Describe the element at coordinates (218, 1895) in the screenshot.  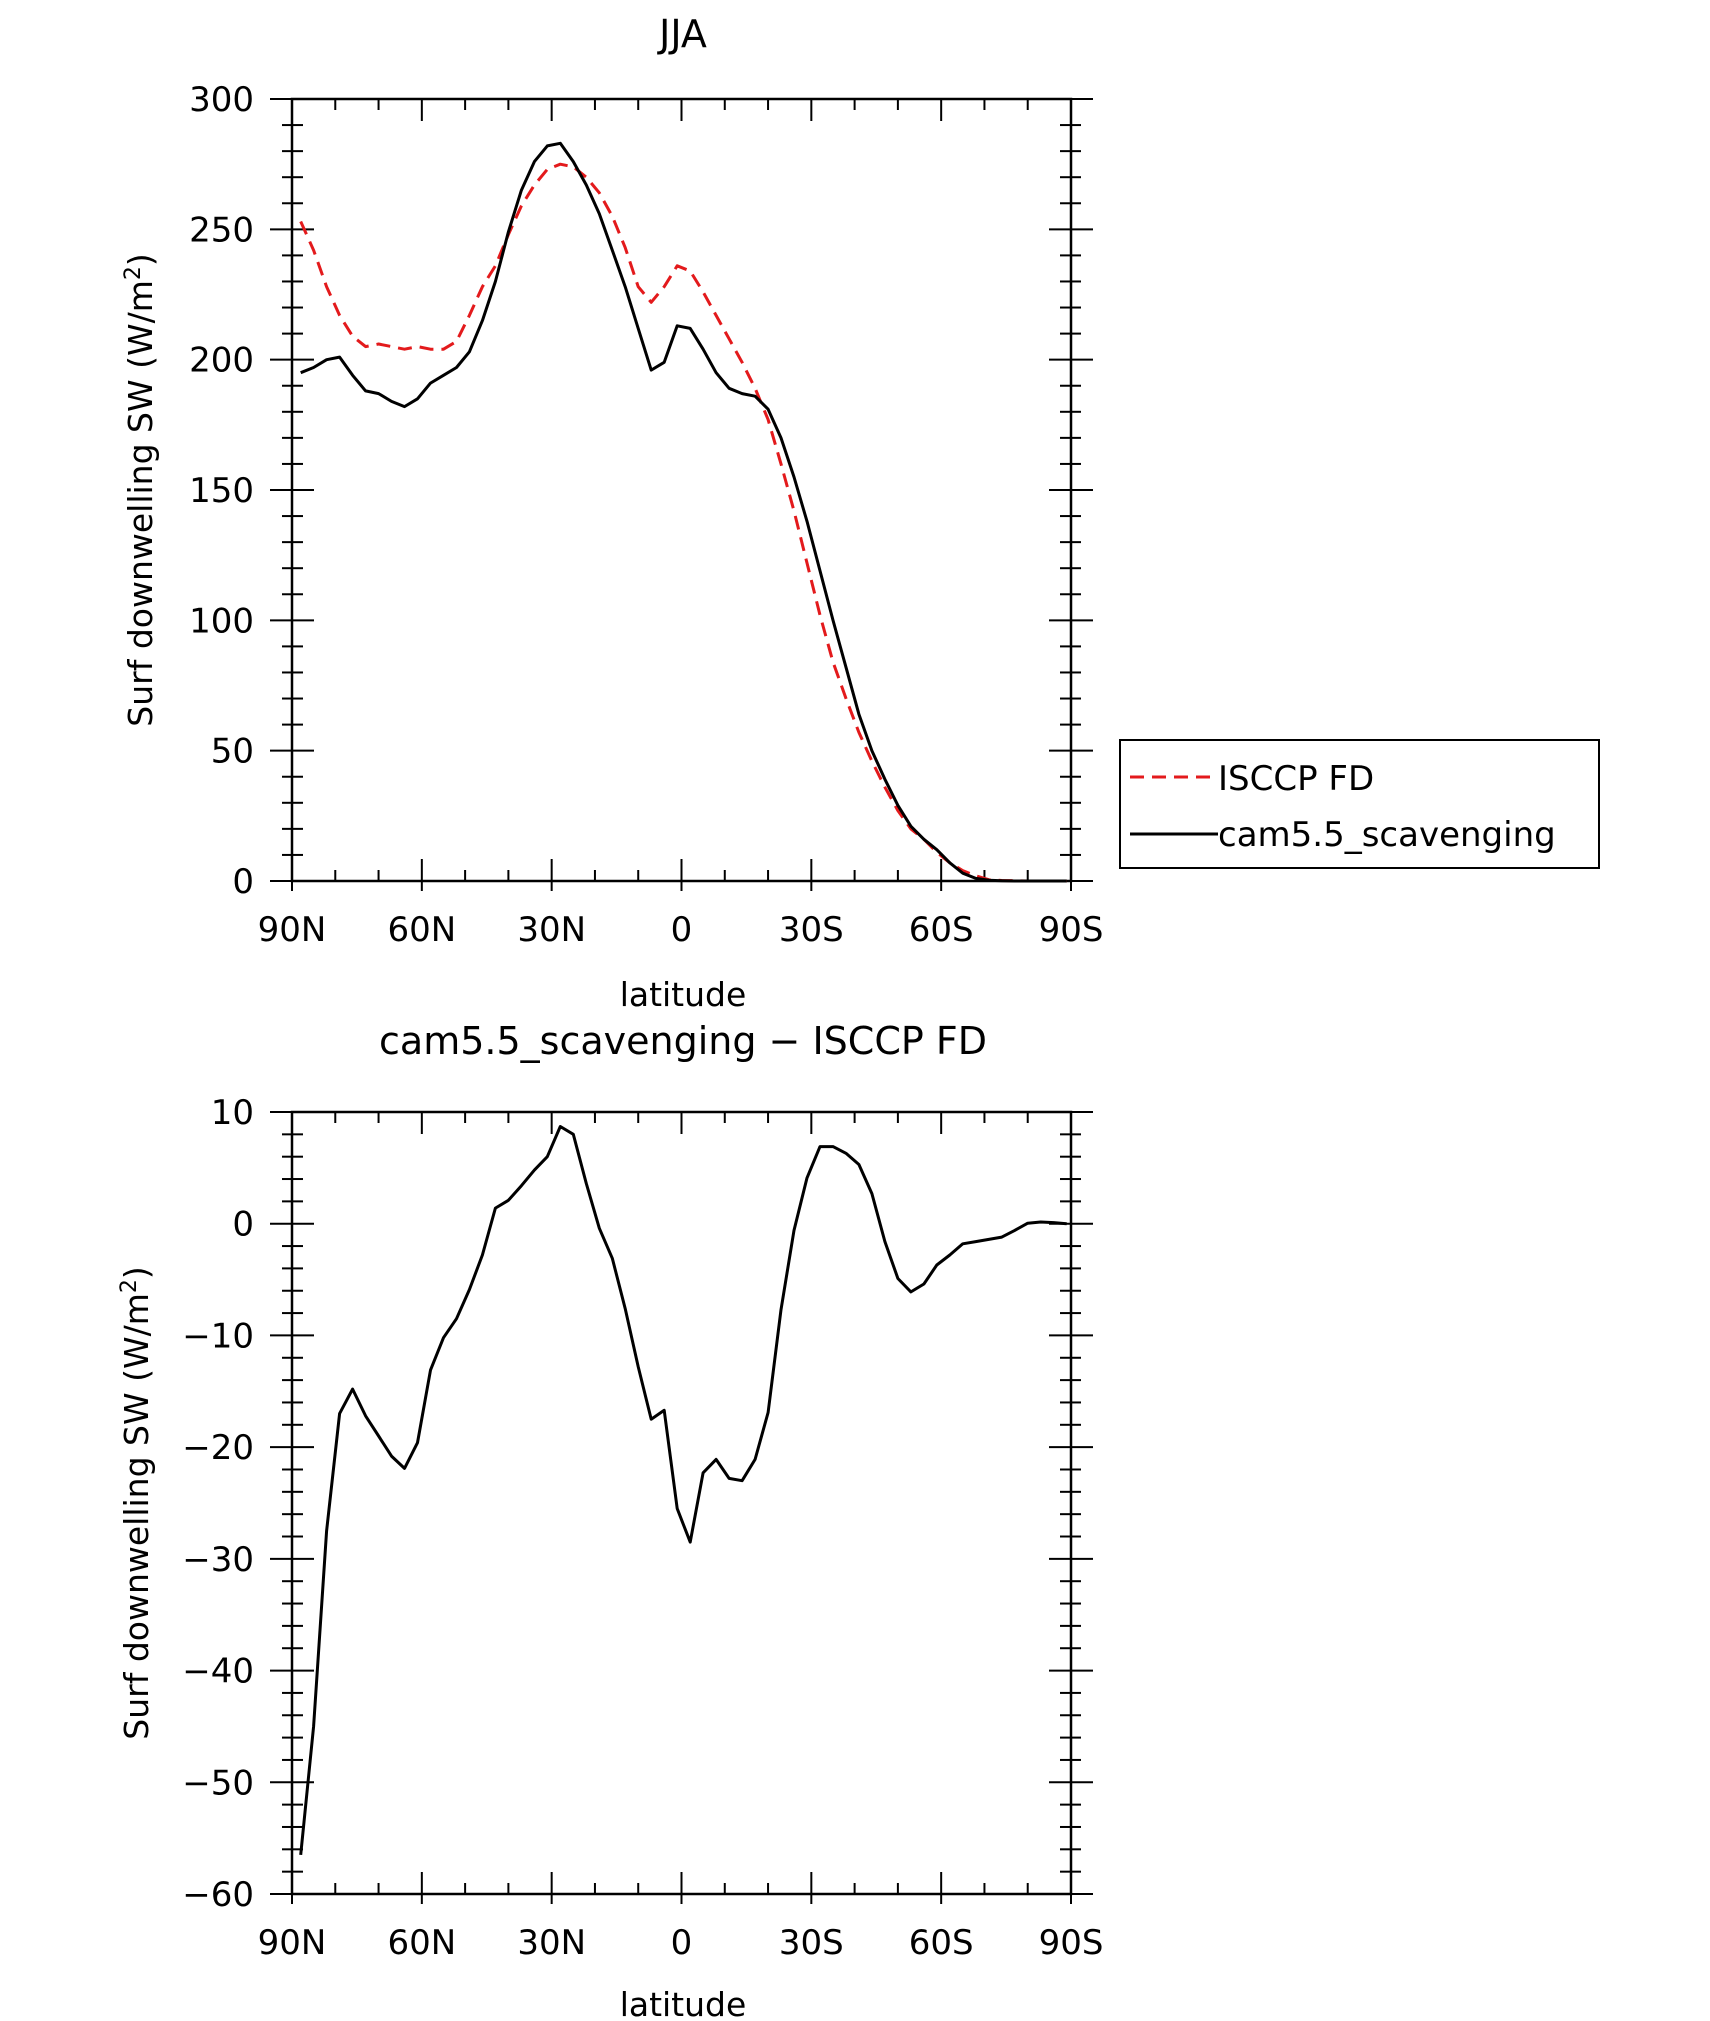
I see `y-tick-label: −60` at that location.